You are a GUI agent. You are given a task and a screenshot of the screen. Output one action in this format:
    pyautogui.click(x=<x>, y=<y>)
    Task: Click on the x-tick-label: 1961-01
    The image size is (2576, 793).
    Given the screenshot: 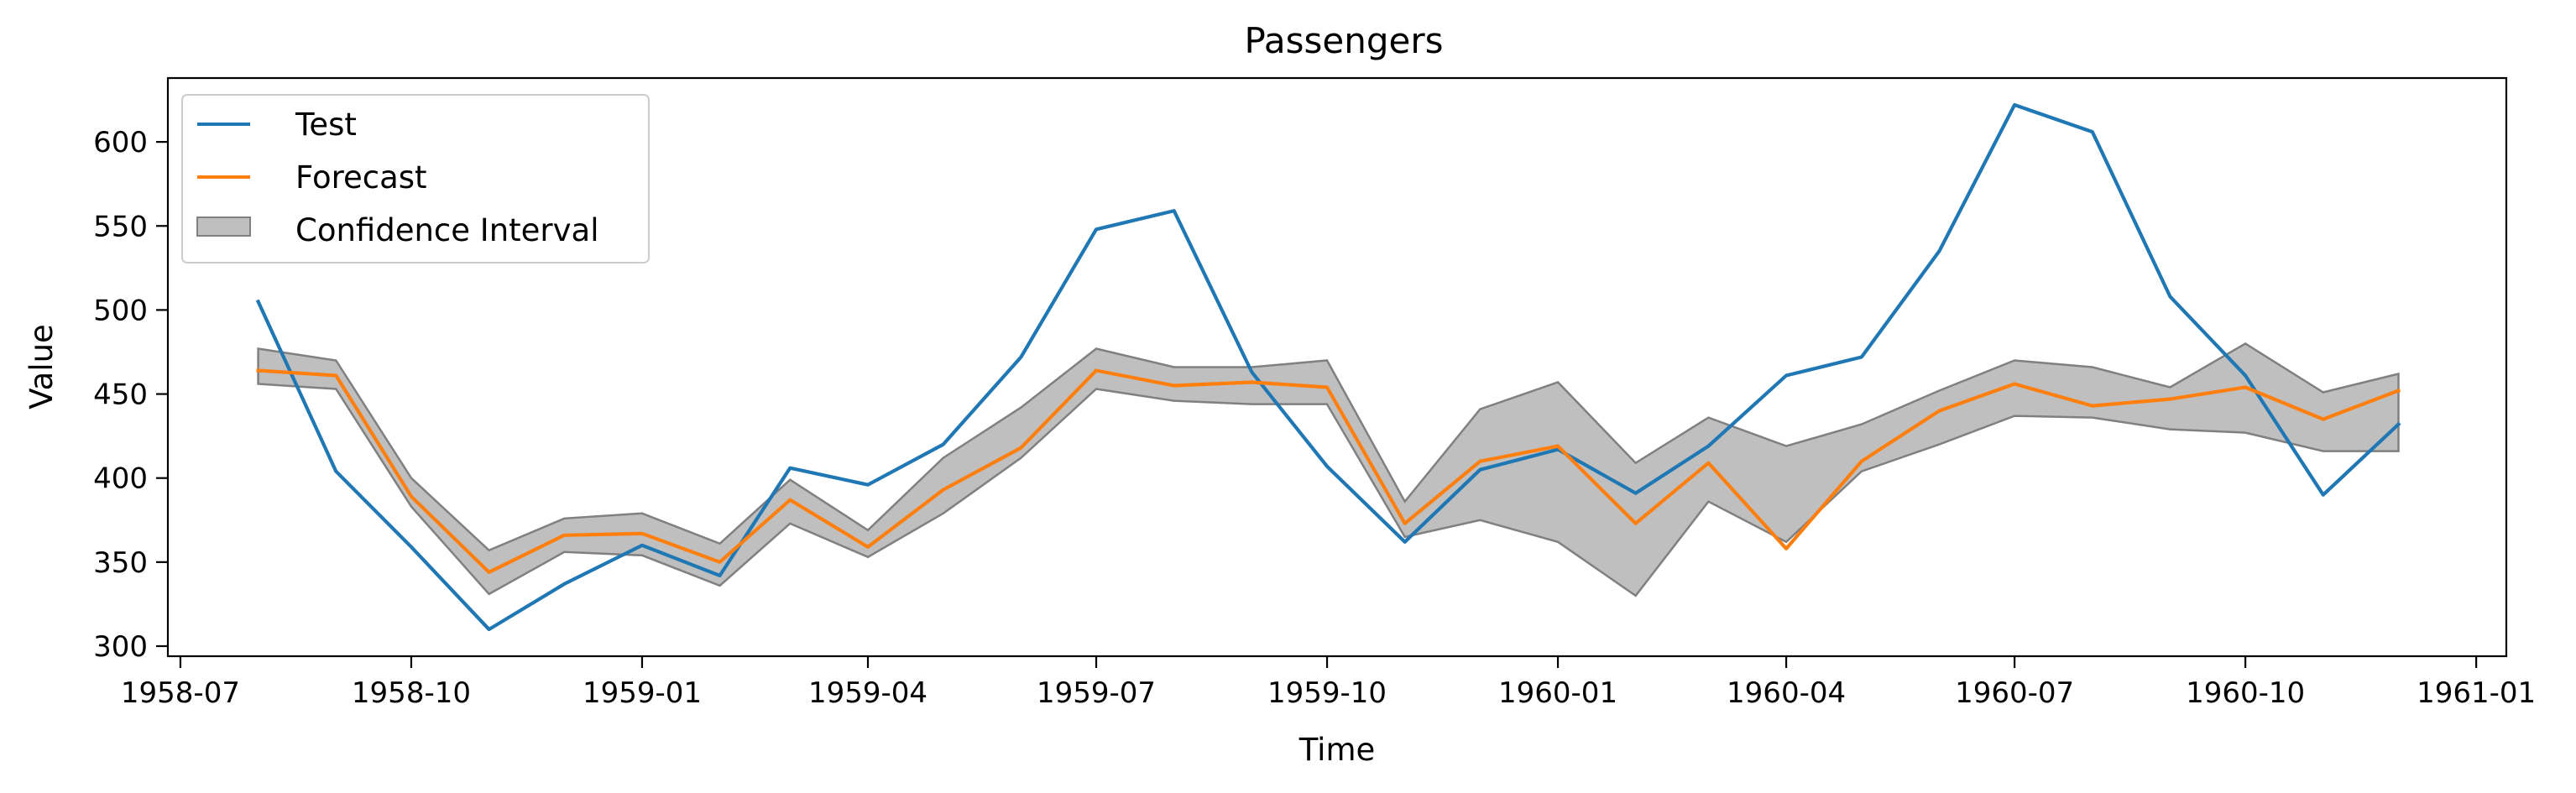 What is the action you would take?
    pyautogui.click(x=2476, y=693)
    